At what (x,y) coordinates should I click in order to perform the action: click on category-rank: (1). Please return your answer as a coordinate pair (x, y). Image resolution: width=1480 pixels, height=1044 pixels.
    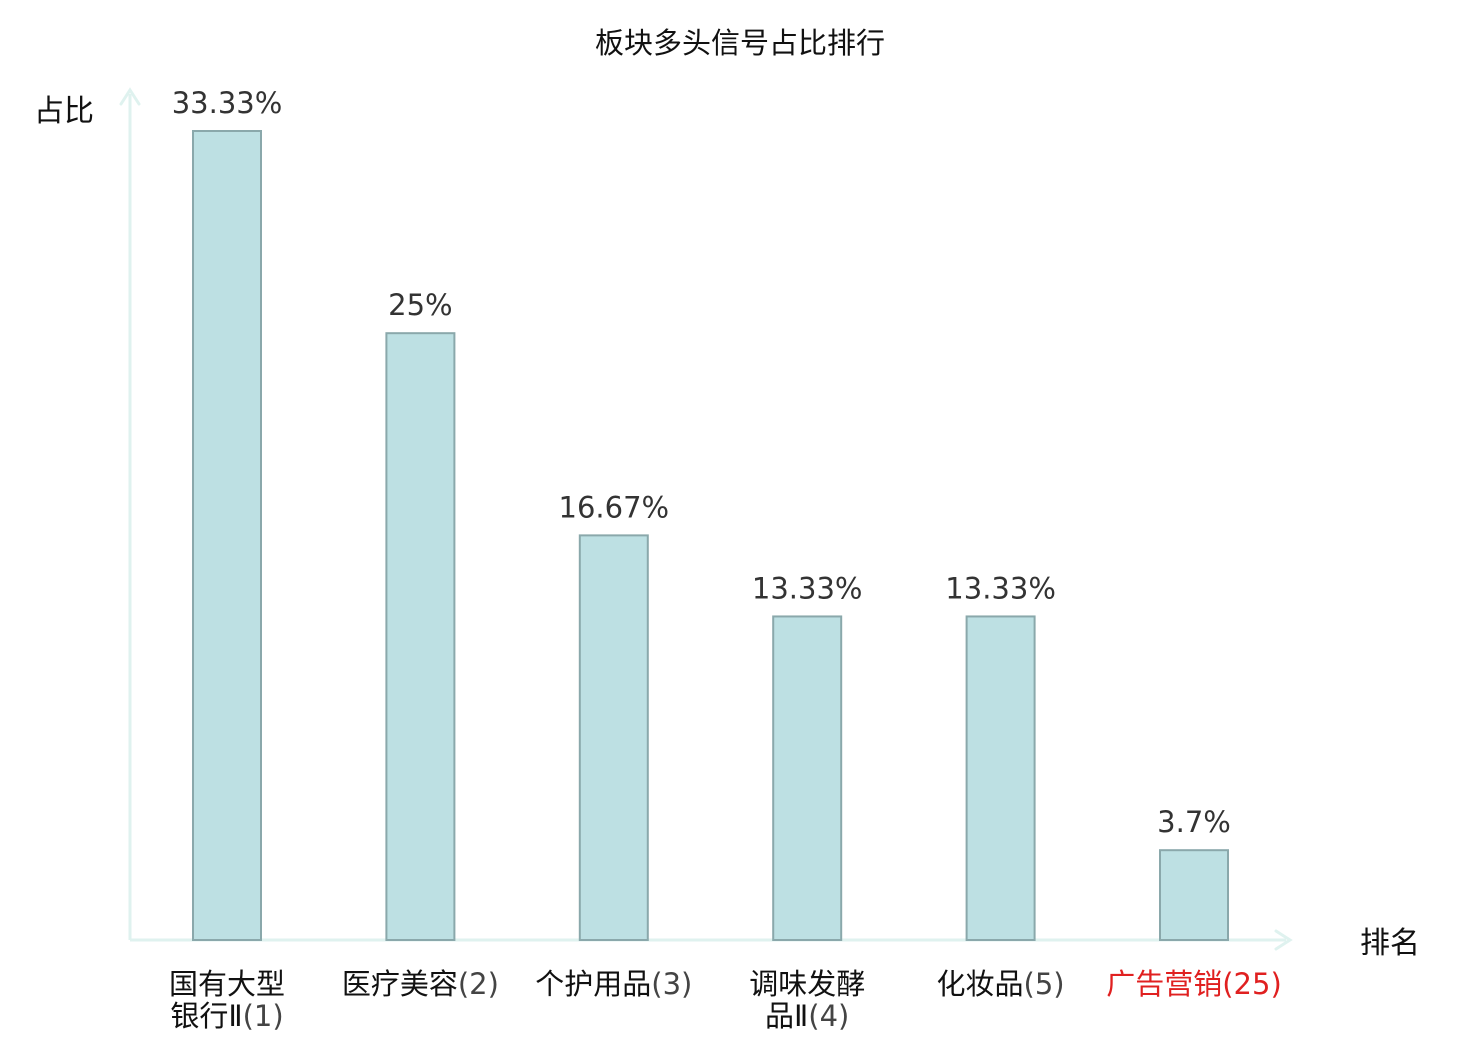
    Looking at the image, I should click on (263, 1016).